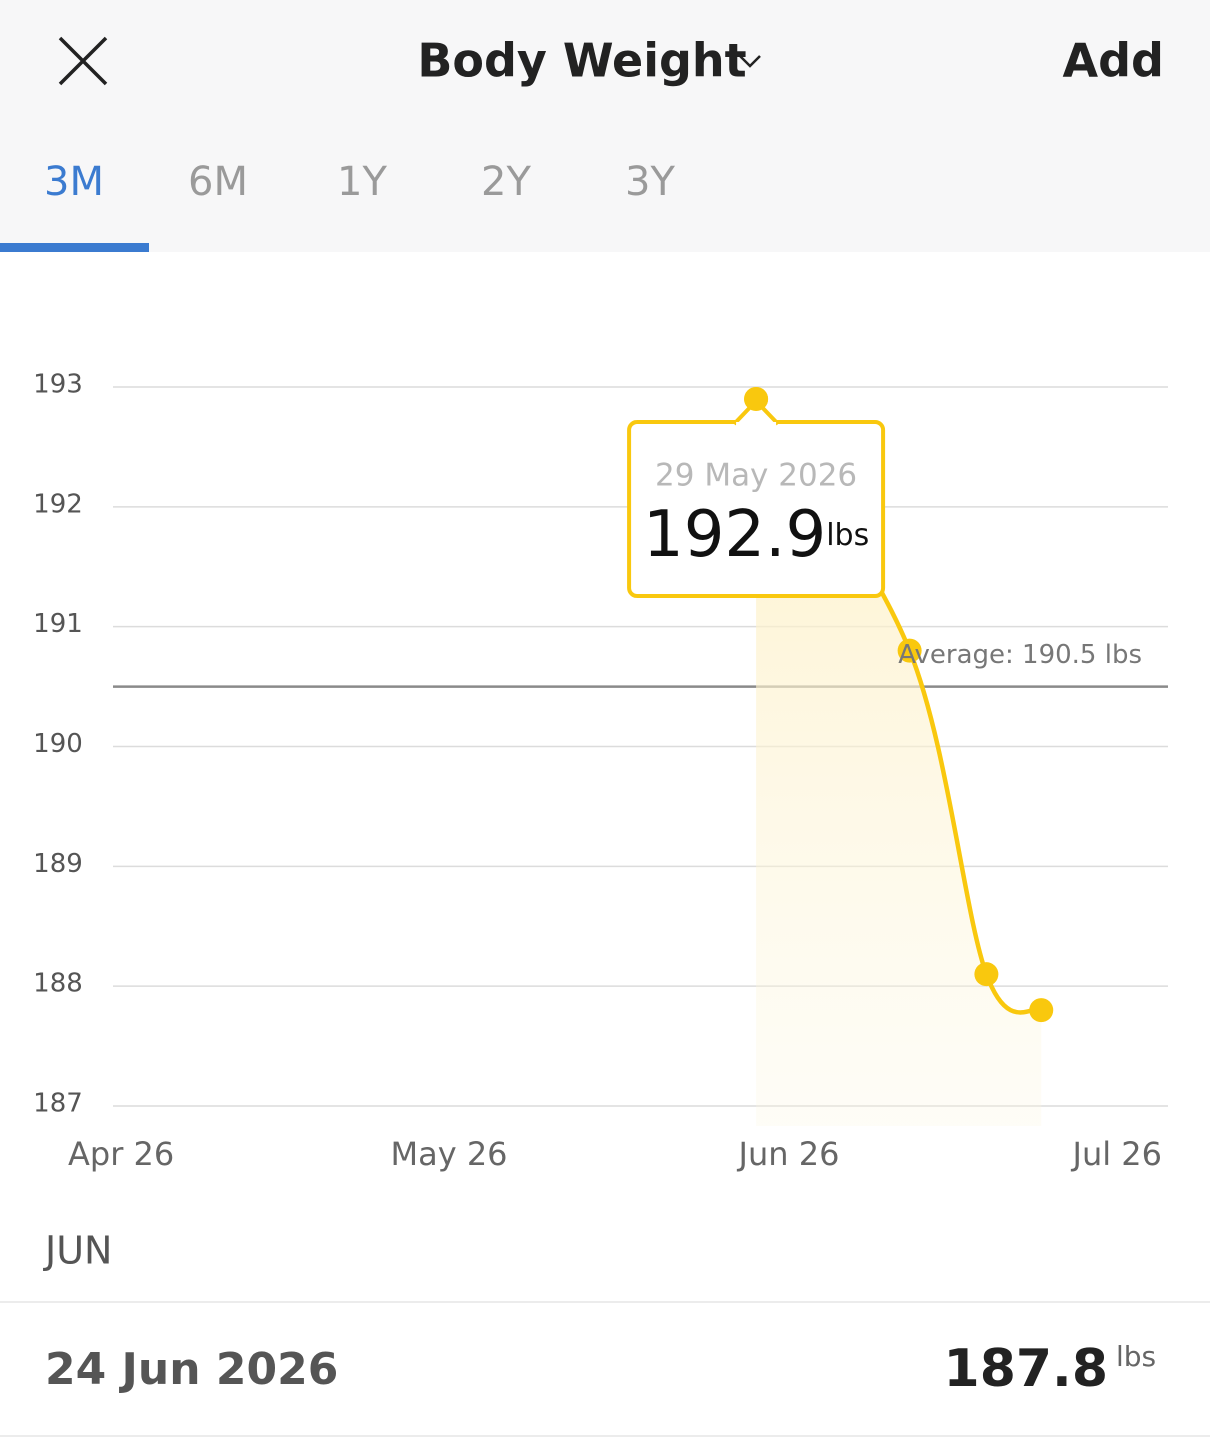  What do you see at coordinates (74, 182) in the screenshot?
I see `tab: 3M` at bounding box center [74, 182].